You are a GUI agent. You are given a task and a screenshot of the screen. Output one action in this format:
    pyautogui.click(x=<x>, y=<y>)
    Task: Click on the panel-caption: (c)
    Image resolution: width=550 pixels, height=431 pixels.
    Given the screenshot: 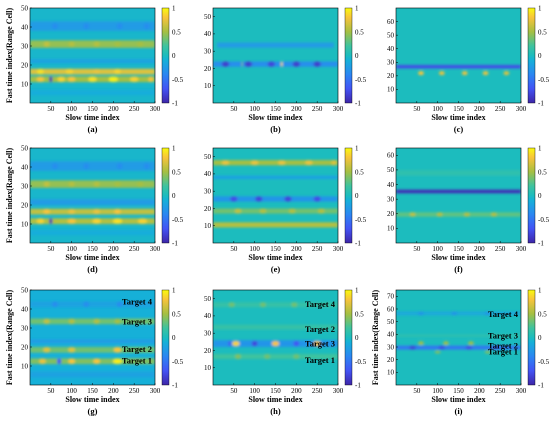 What is the action you would take?
    pyautogui.click(x=459, y=129)
    